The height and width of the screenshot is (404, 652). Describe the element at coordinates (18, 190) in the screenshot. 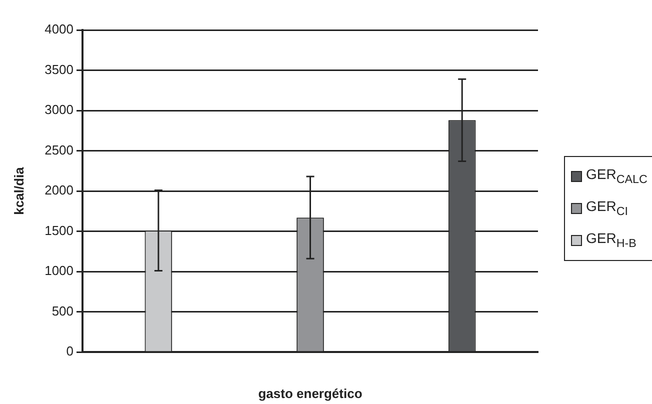

I see `y-axis-title: kcal/dia` at that location.